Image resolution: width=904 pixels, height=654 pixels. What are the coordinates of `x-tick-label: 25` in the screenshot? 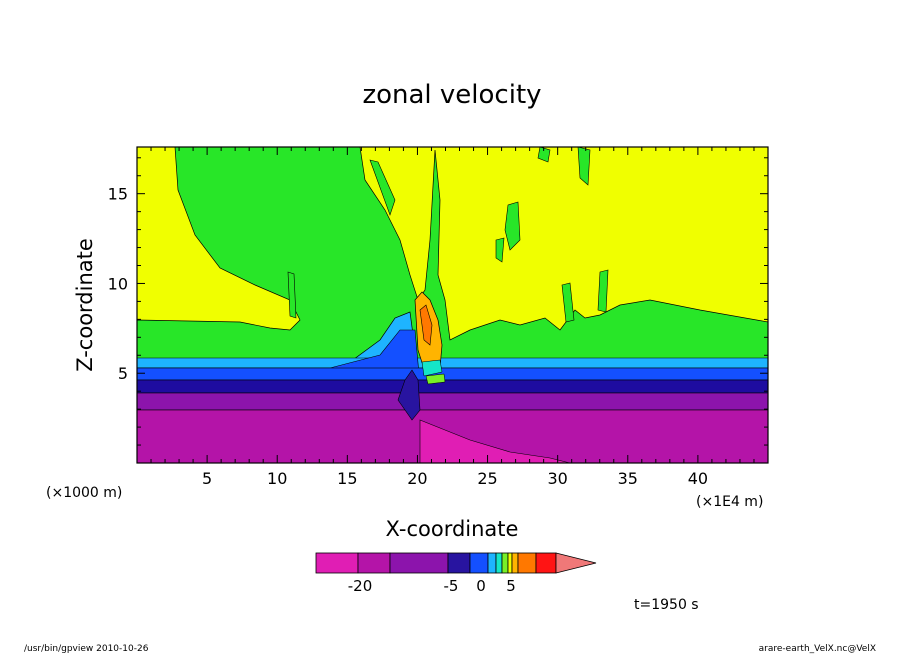 It's located at (487, 478).